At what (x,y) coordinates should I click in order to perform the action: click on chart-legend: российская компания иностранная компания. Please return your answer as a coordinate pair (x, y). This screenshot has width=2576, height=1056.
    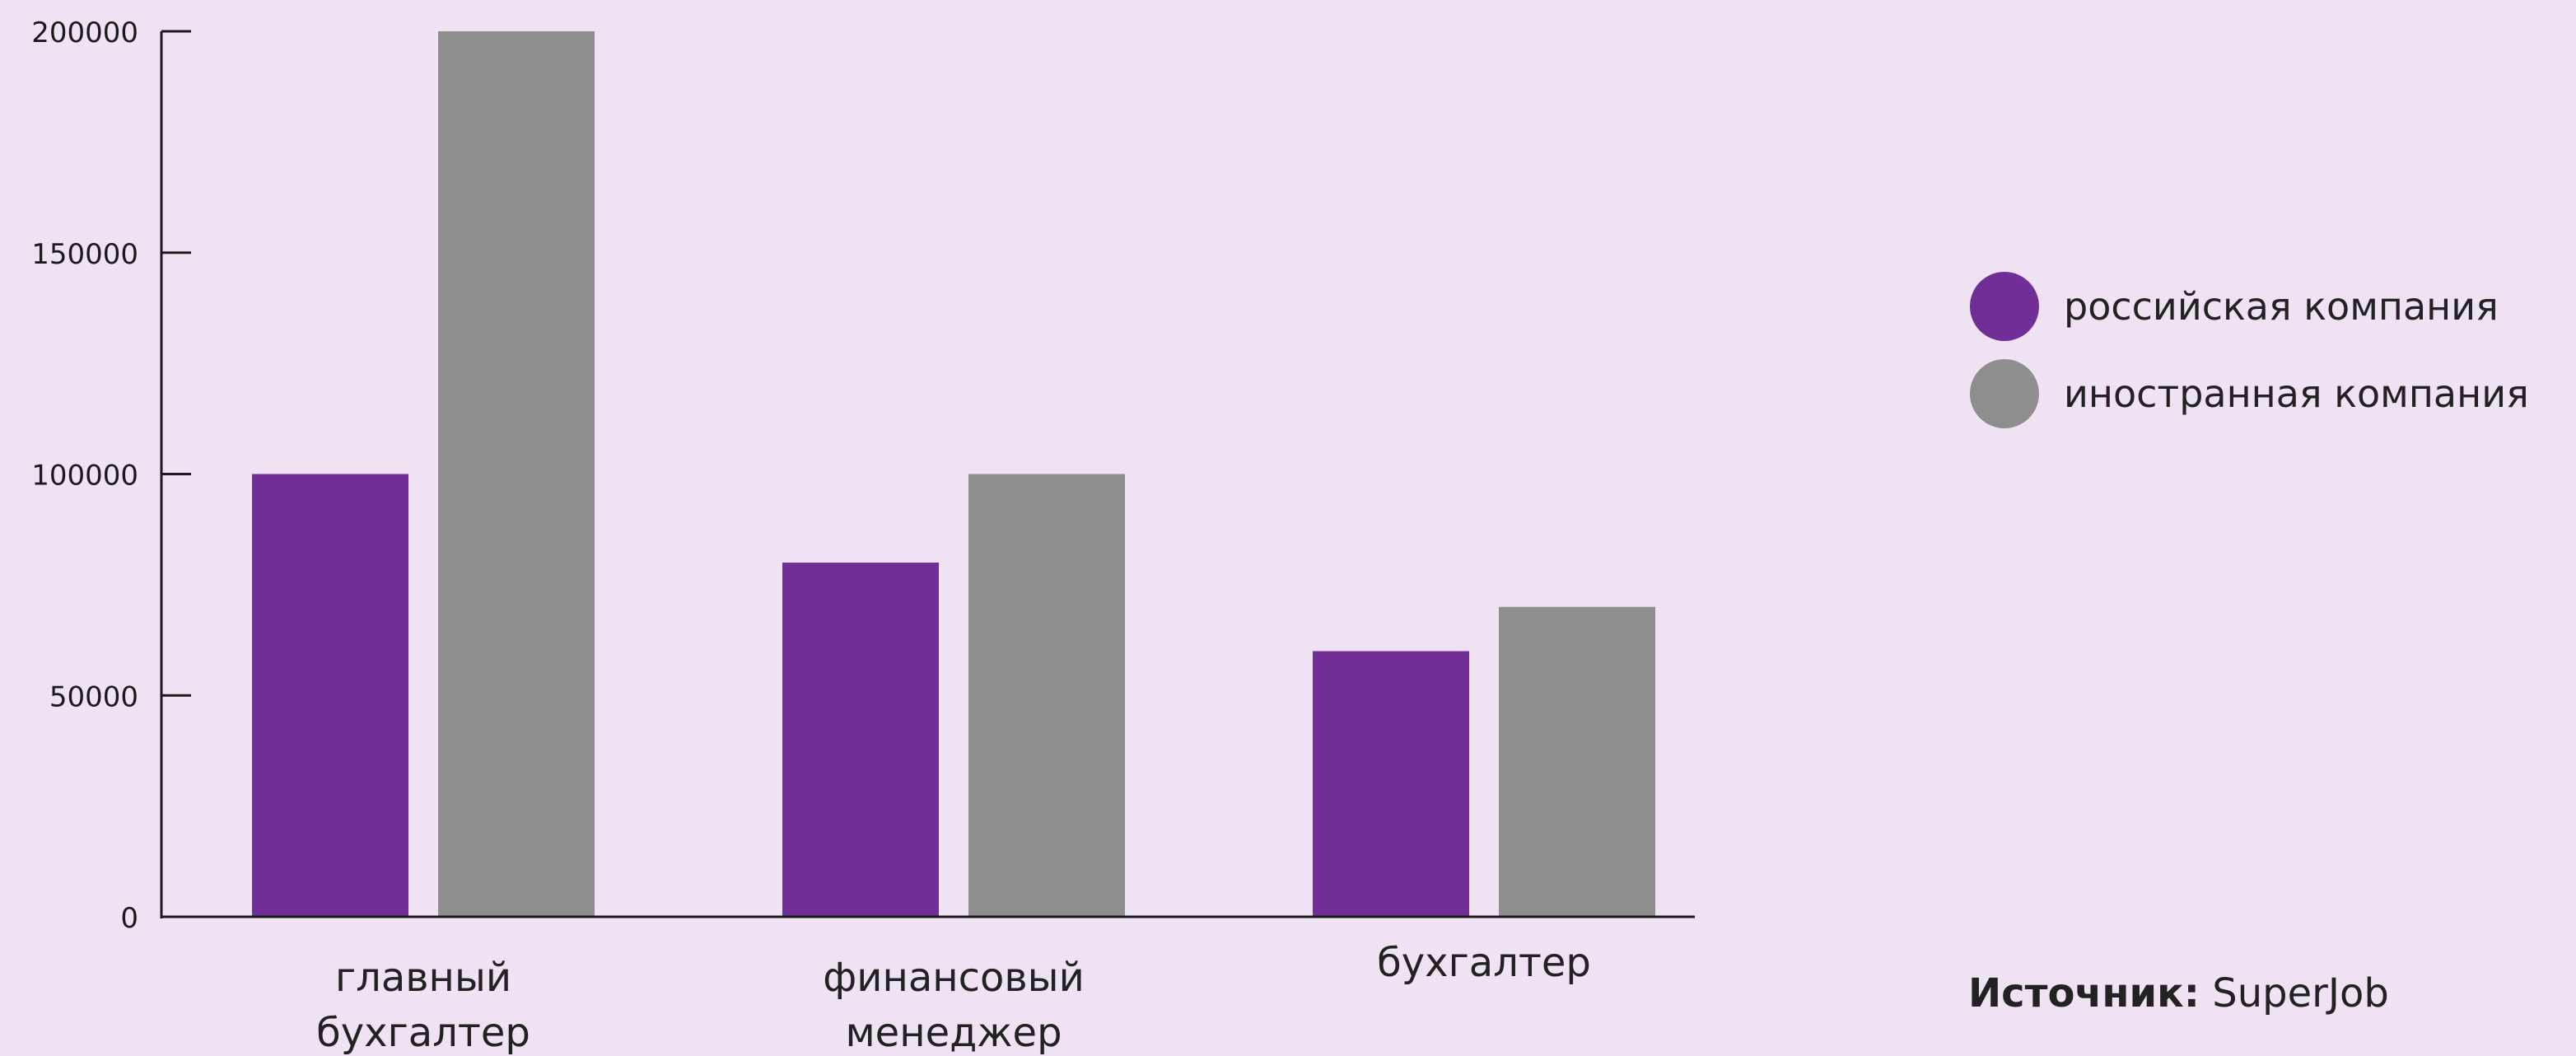
    Looking at the image, I should click on (2249, 359).